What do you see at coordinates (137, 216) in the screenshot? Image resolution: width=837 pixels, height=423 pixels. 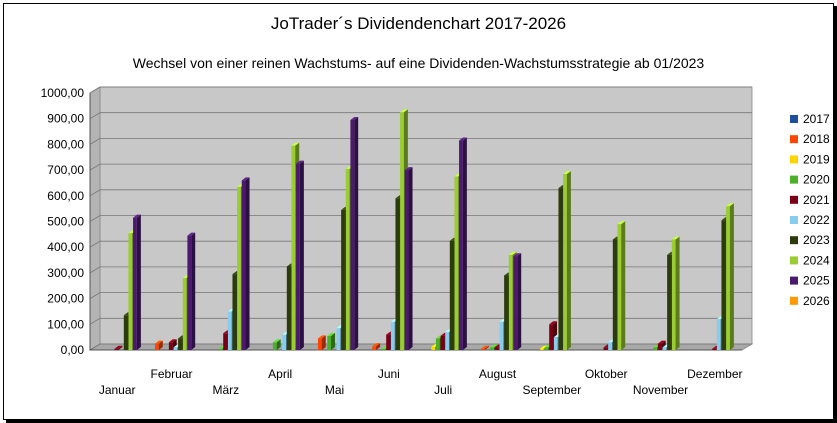 I see `bar-top-2025-Januar` at bounding box center [137, 216].